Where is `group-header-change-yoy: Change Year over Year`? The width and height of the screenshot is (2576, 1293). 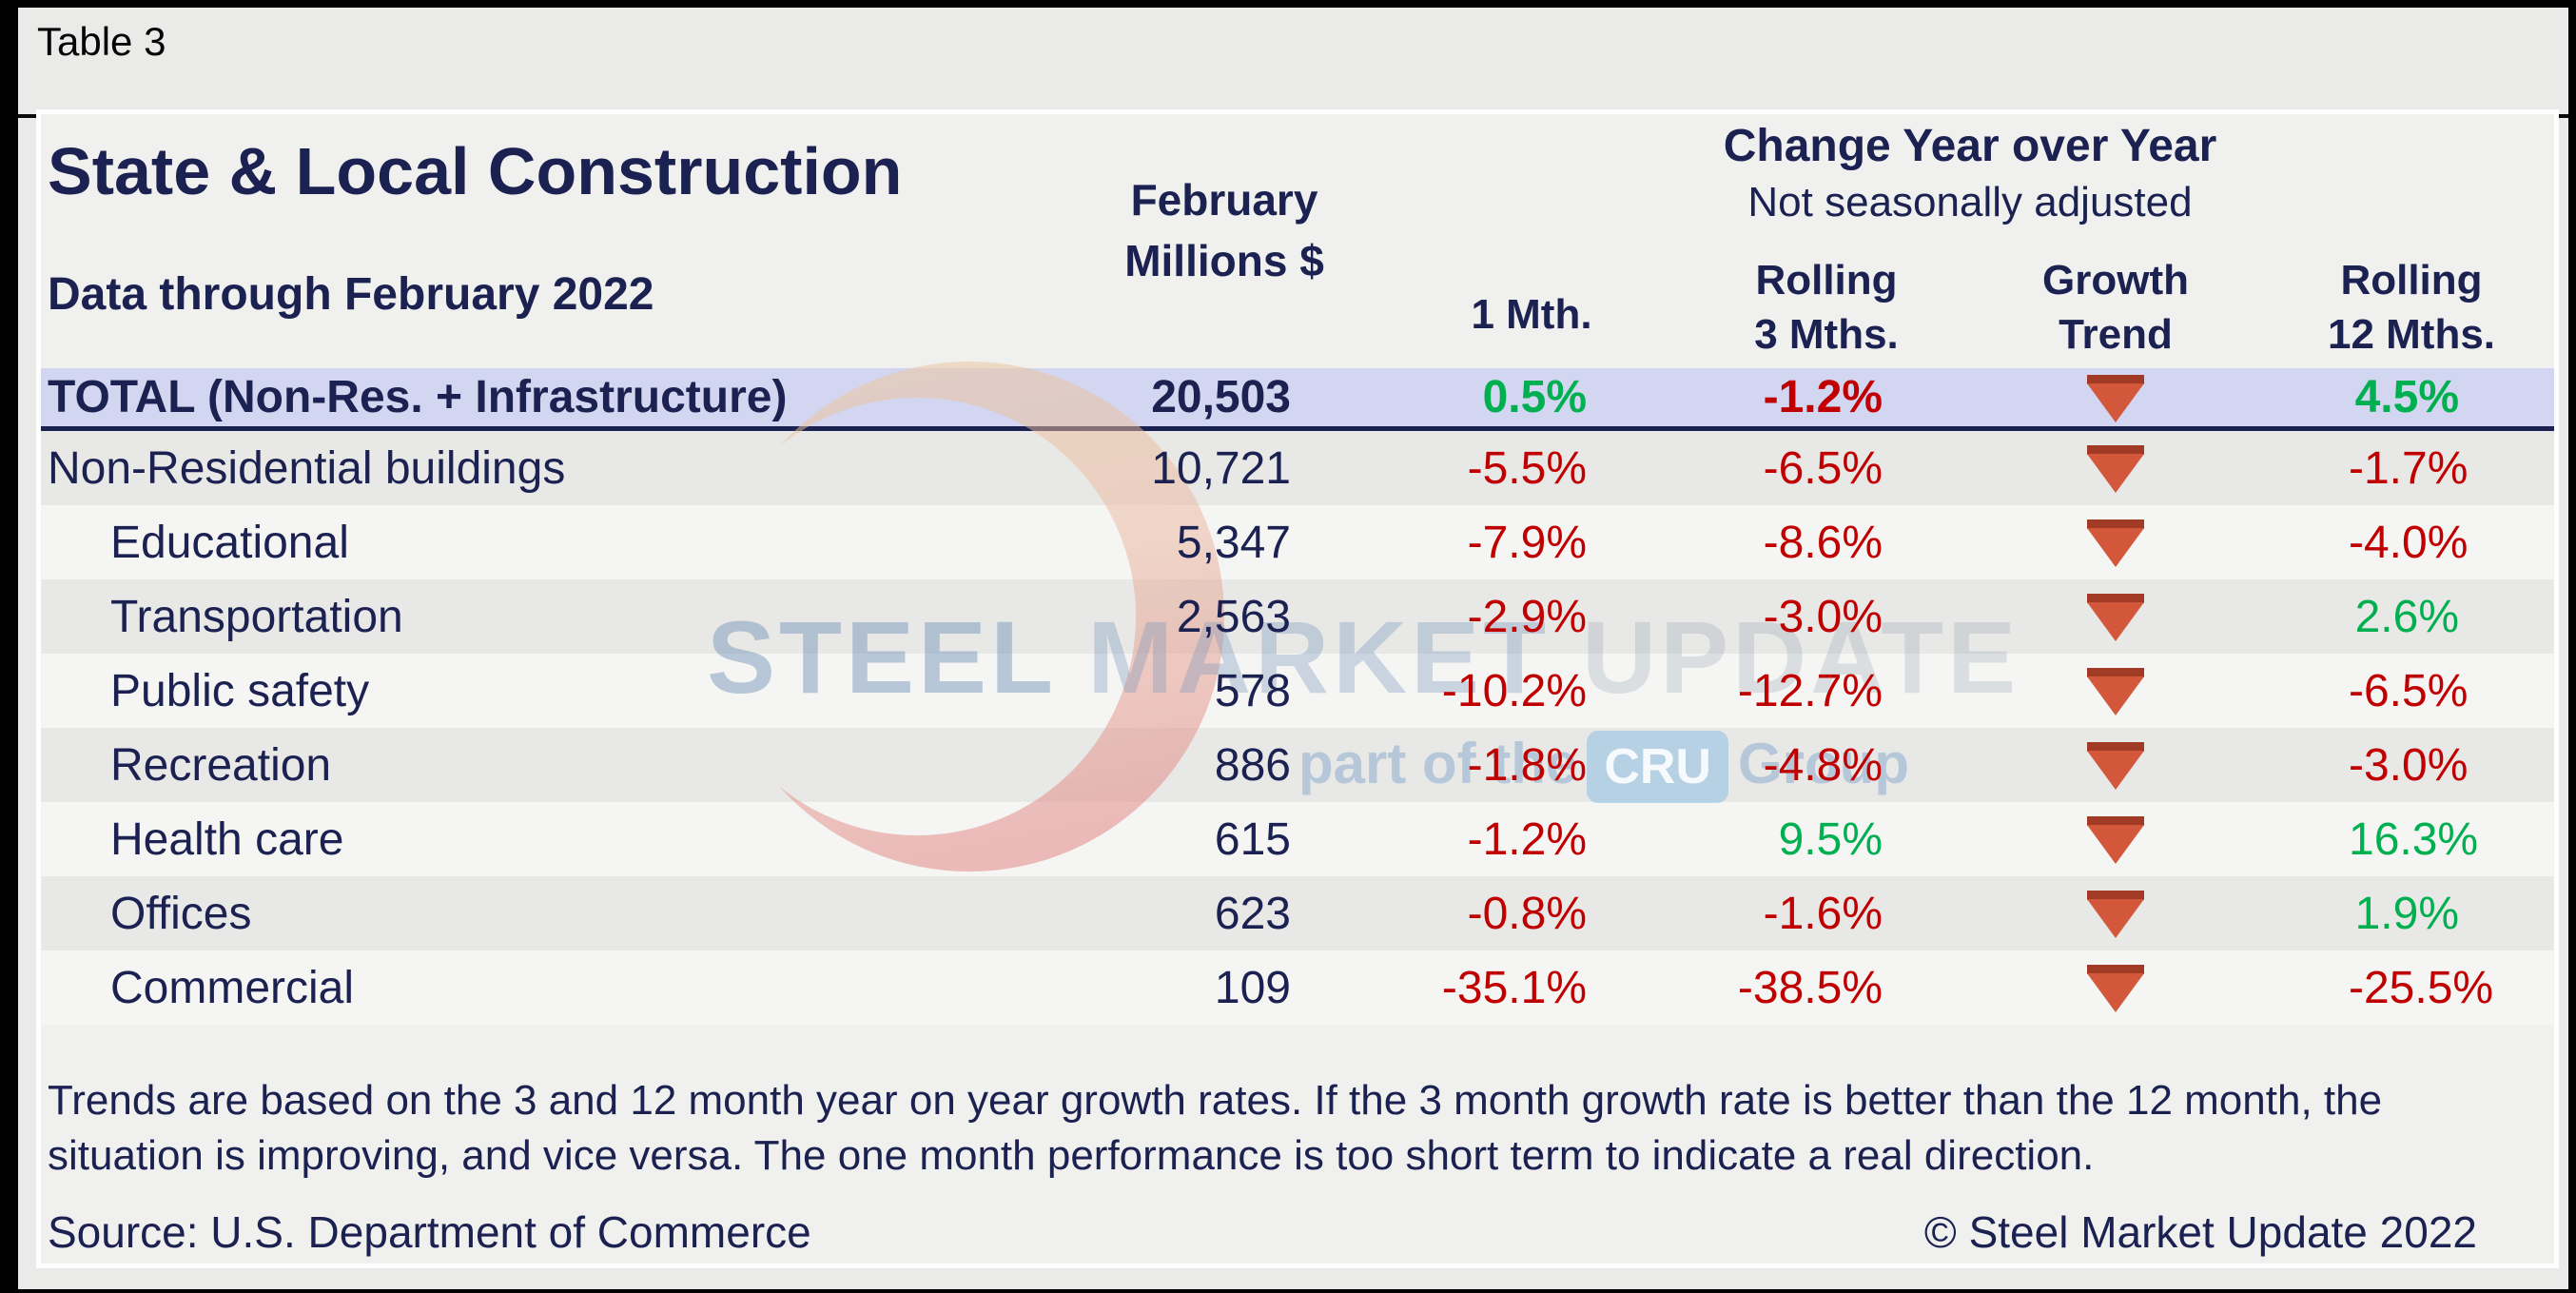
group-header-change-yoy: Change Year over Year is located at coordinates (1970, 146).